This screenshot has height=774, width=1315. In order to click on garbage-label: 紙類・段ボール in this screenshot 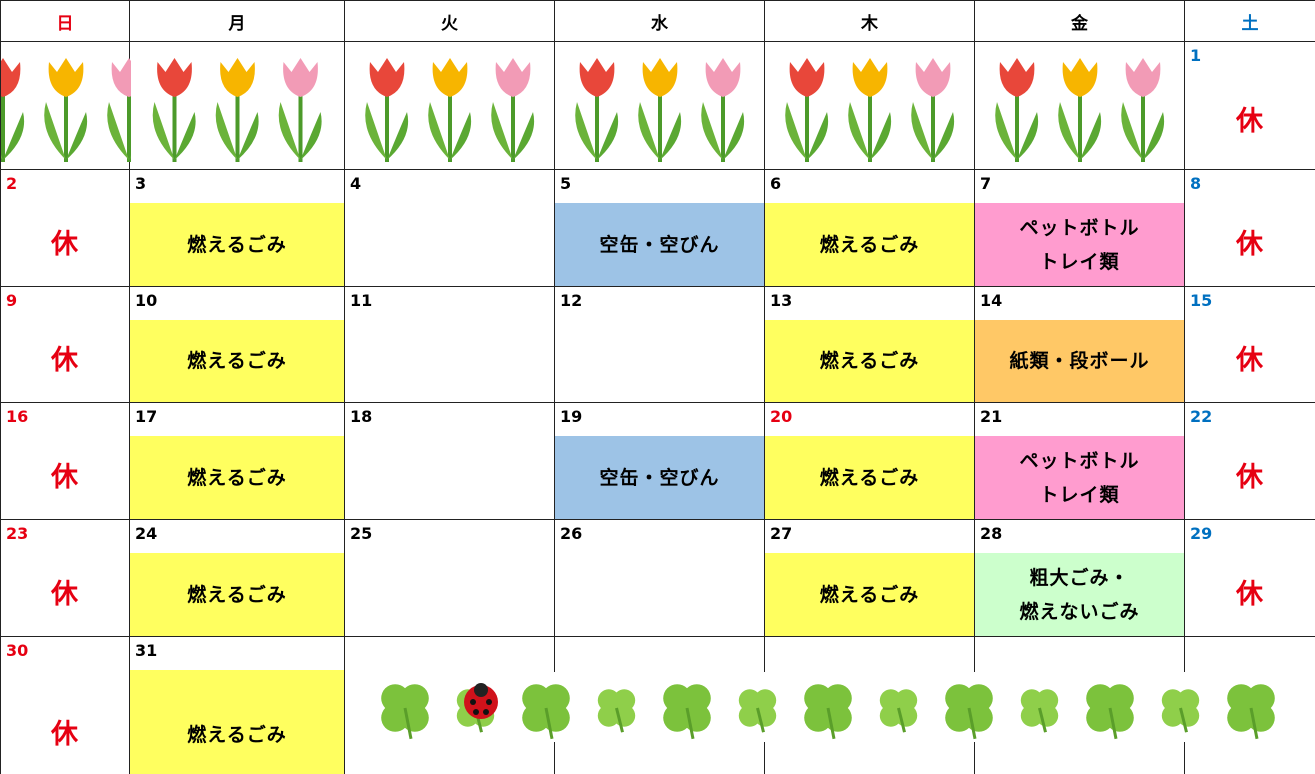, I will do `click(1079, 361)`.